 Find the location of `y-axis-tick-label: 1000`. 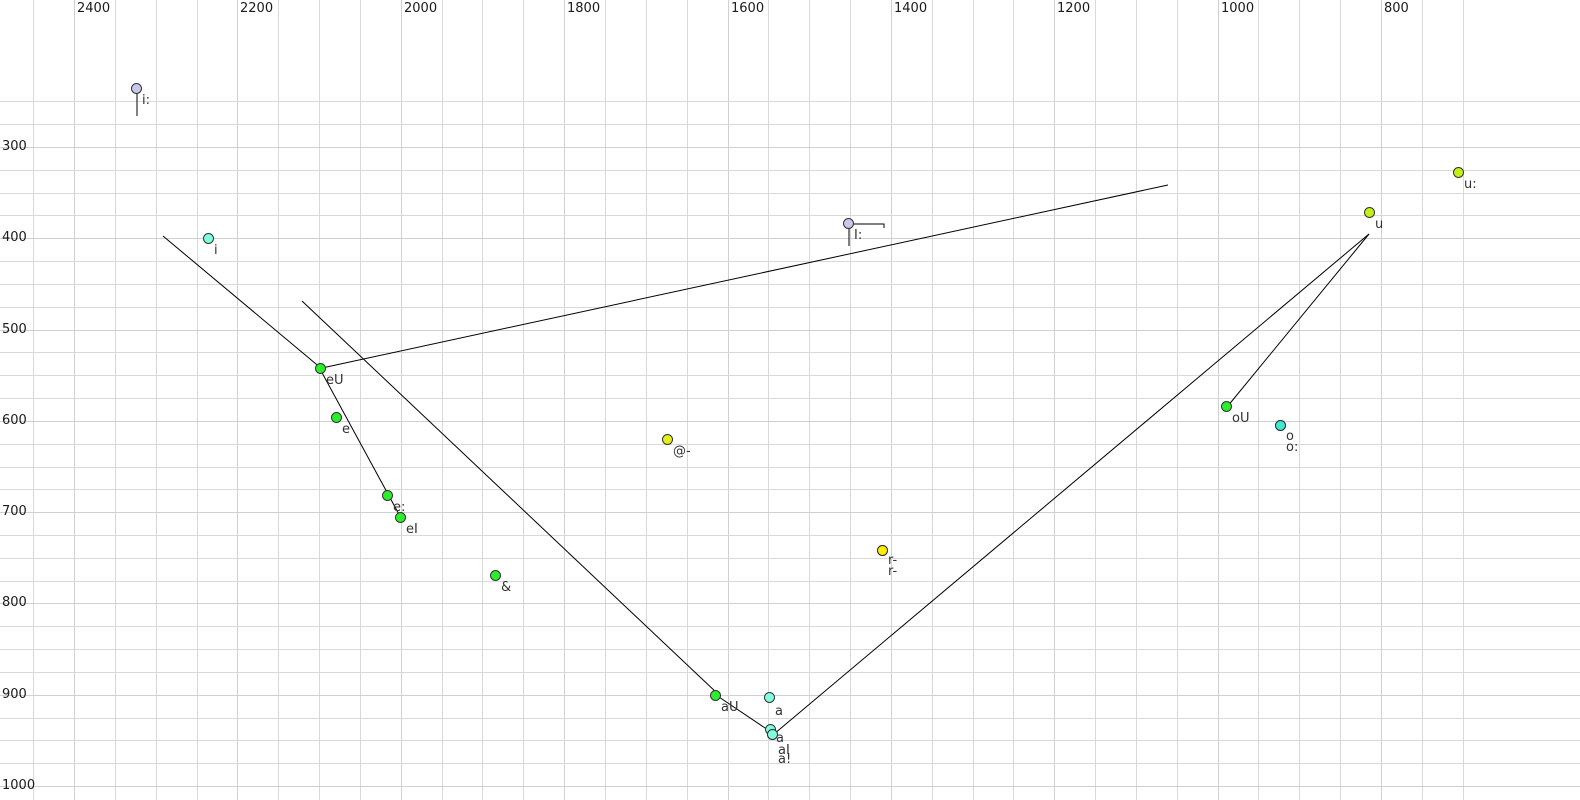

y-axis-tick-label: 1000 is located at coordinates (19, 785).